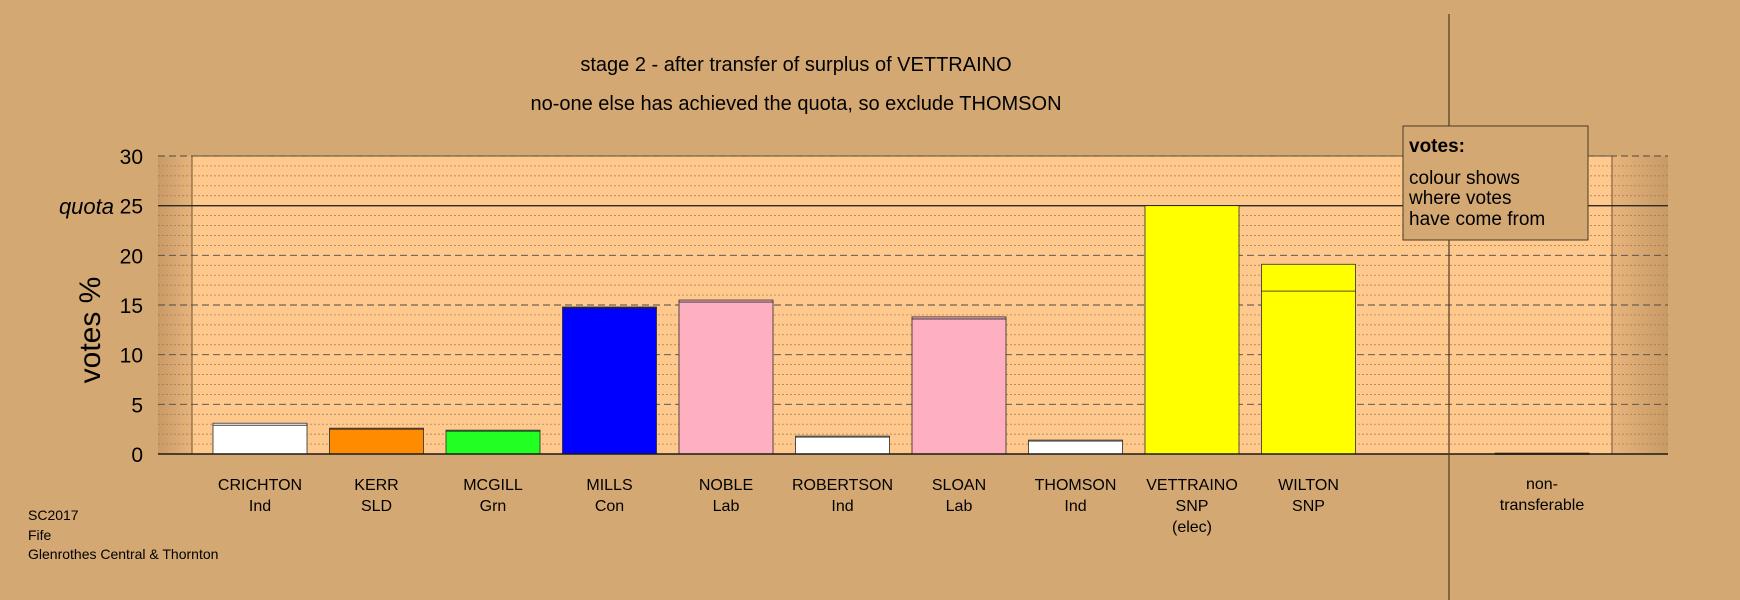  Describe the element at coordinates (1076, 485) in the screenshot. I see `x-label-thomson-line-1: THOMSON` at that location.